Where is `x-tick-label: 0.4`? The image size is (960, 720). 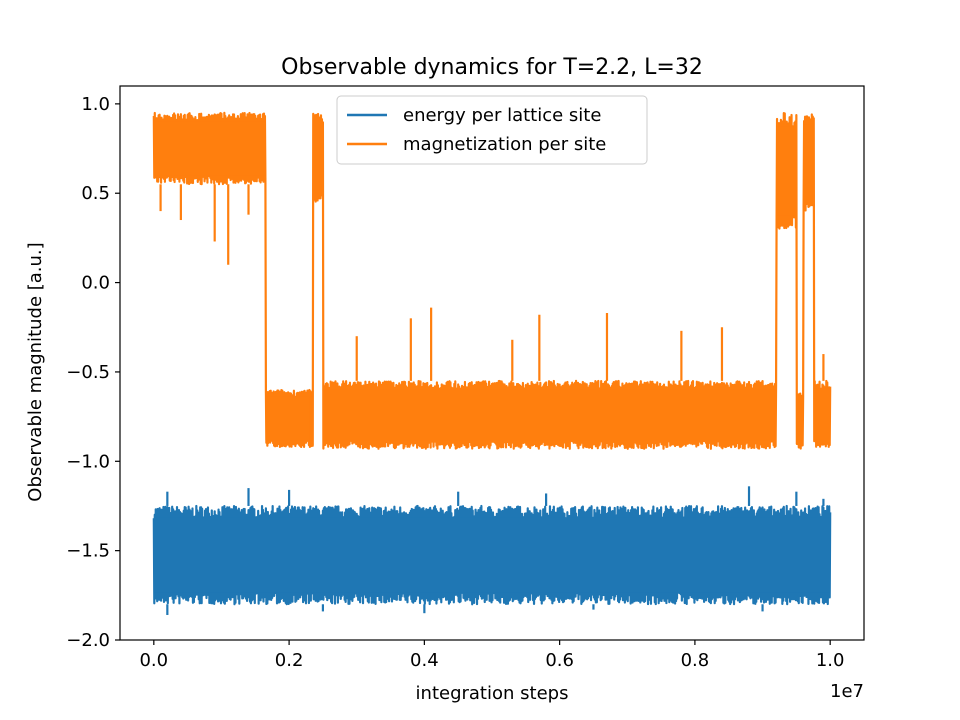
x-tick-label: 0.4 is located at coordinates (424, 660).